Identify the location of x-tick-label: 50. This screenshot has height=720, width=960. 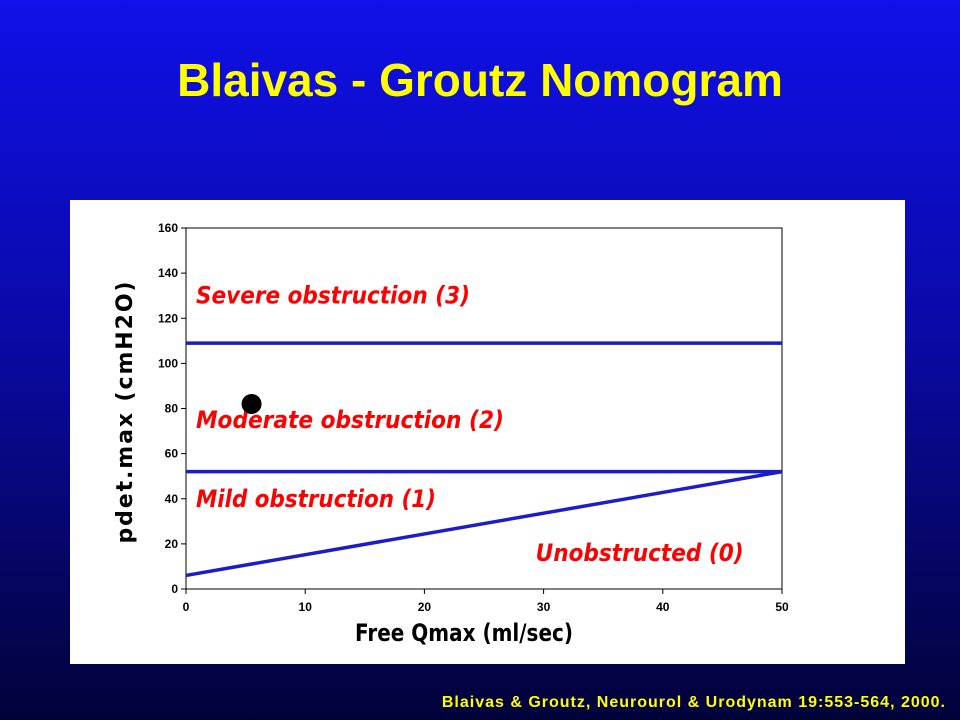
(782, 607).